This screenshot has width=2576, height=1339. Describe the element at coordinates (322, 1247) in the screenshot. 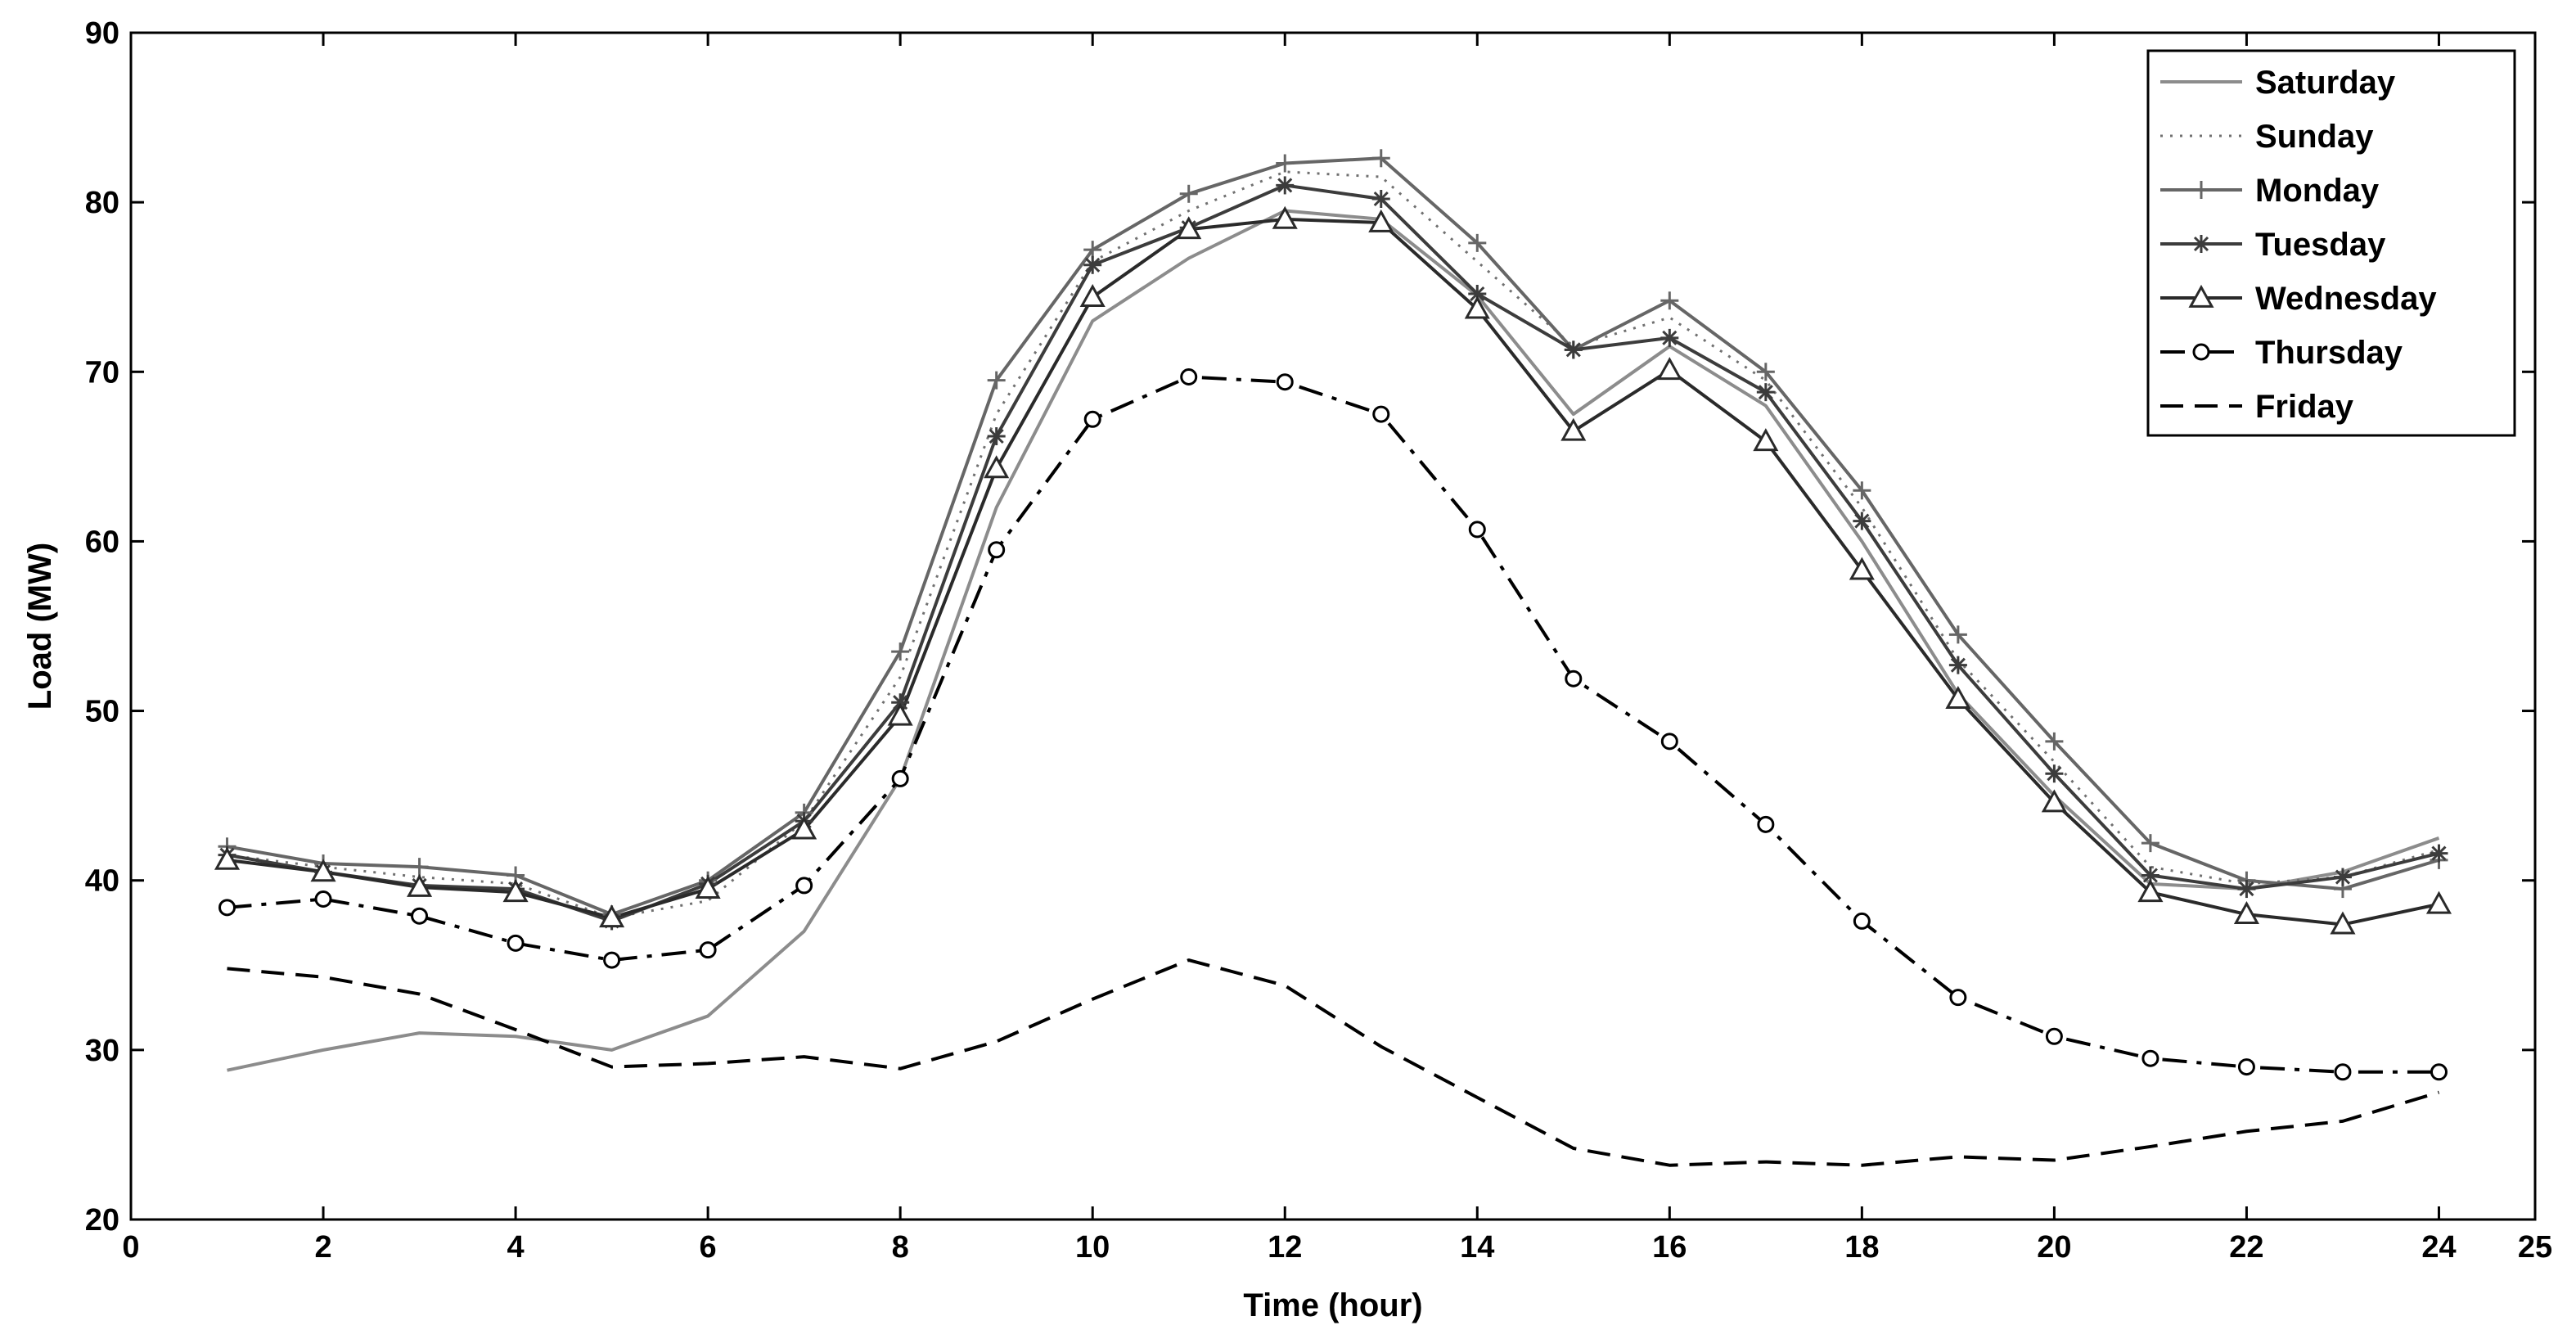

I see `x-tick-label: 2` at that location.